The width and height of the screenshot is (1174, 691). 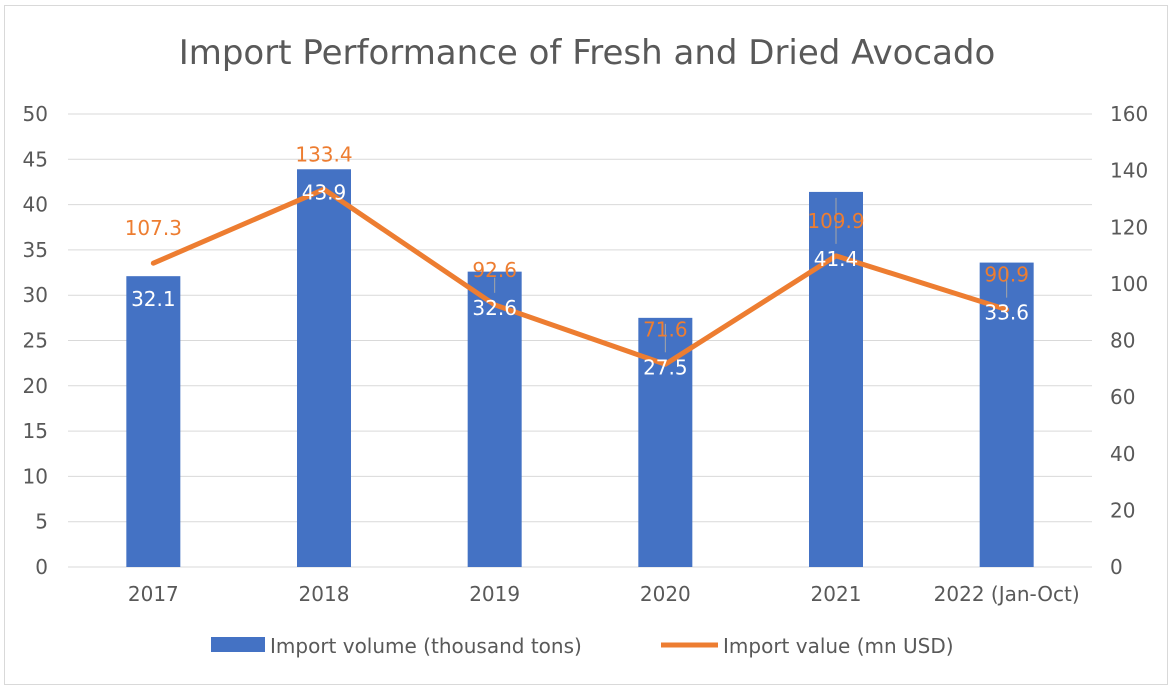 What do you see at coordinates (1116, 567) in the screenshot?
I see `right-tick-label: 0` at bounding box center [1116, 567].